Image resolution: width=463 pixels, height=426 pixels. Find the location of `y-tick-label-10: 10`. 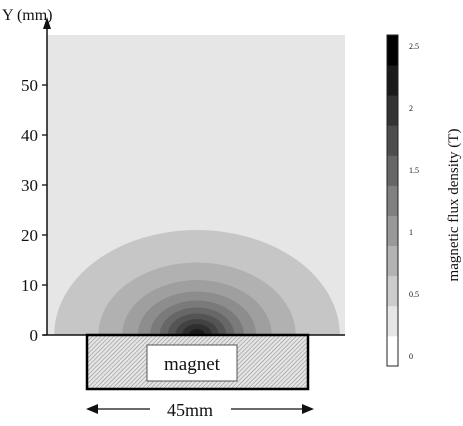

y-tick-label-10: 10 is located at coordinates (29, 285).